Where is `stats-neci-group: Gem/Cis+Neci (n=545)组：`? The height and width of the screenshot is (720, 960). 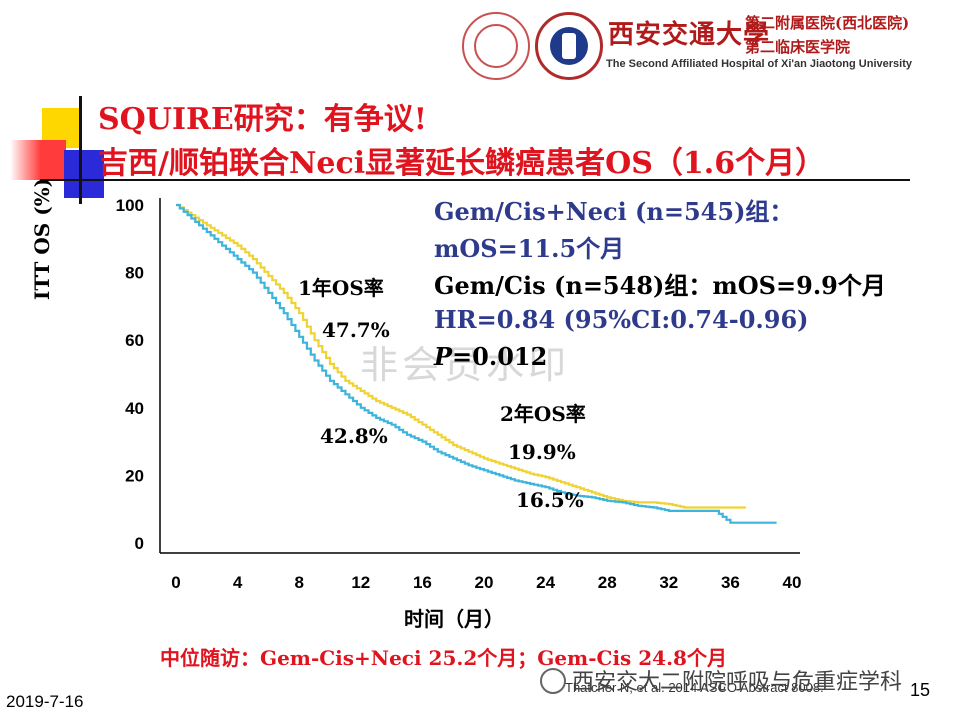
stats-neci-group: Gem/Cis+Neci (n=545)组： is located at coordinates (614, 211).